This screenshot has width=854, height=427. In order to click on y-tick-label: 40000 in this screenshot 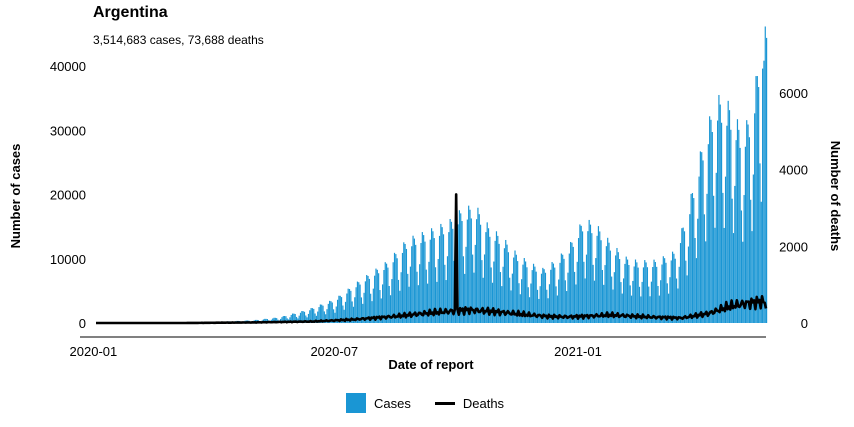, I will do `click(68, 66)`.